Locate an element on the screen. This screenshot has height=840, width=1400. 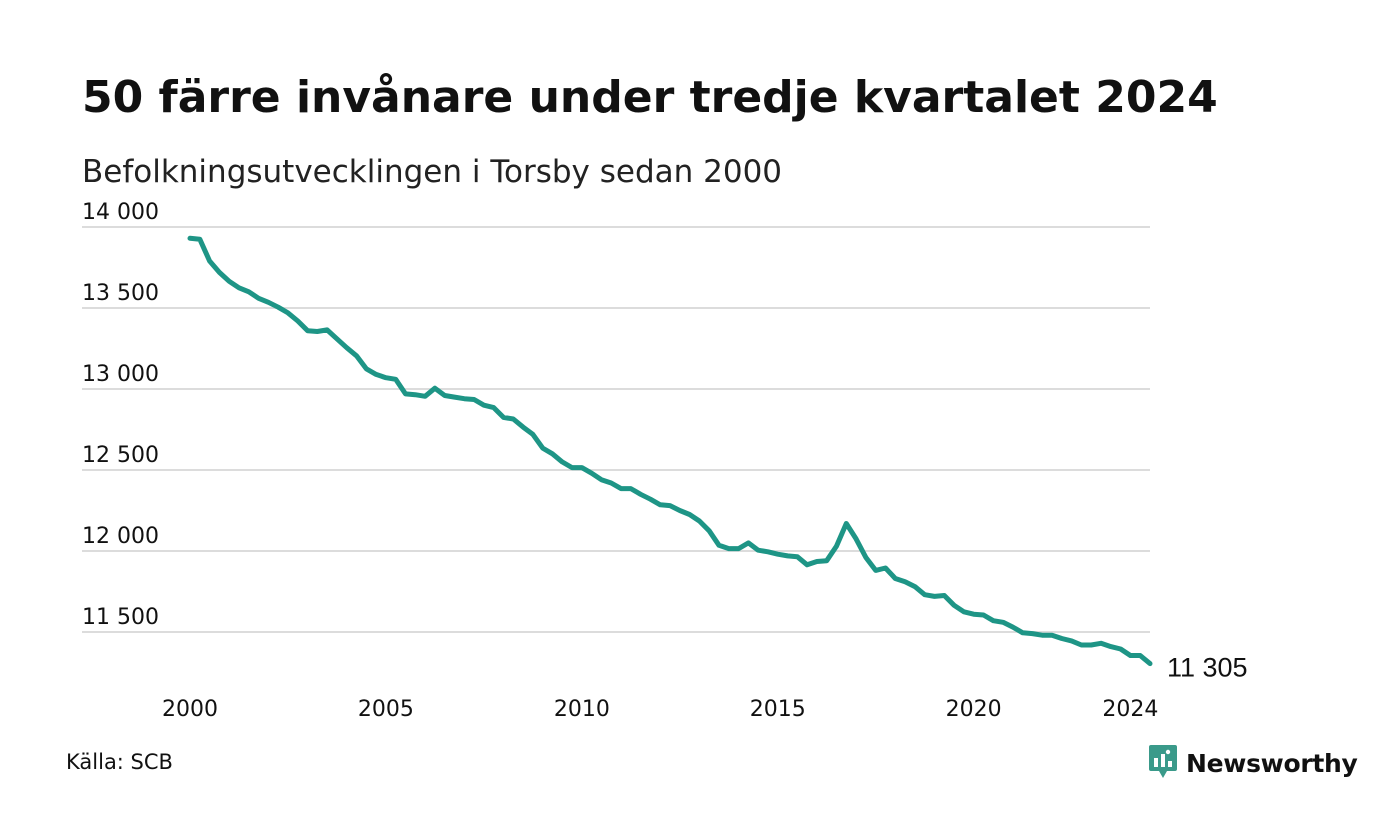
y-tick-label: 13 500 is located at coordinates (120, 293).